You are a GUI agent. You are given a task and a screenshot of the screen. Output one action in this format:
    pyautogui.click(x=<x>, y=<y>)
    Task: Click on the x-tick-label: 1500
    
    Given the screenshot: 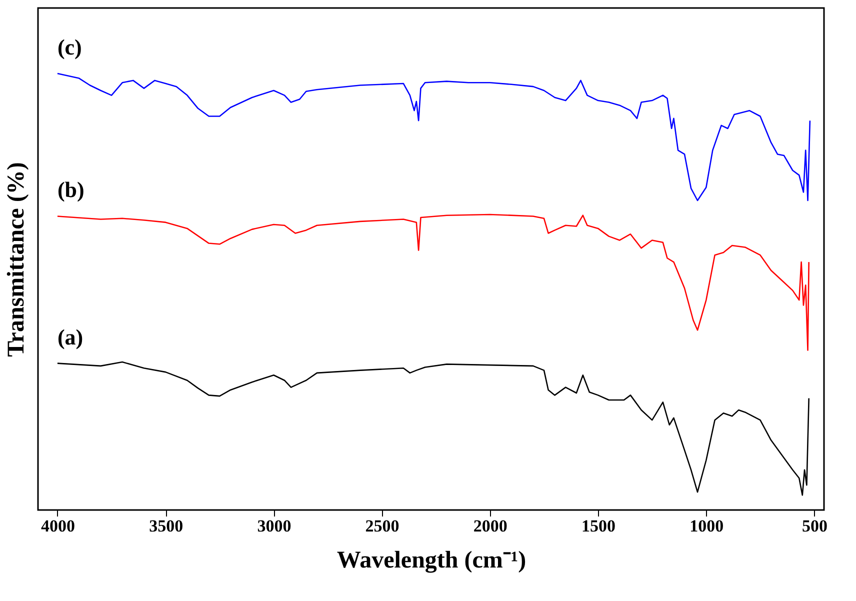 What is the action you would take?
    pyautogui.click(x=599, y=526)
    